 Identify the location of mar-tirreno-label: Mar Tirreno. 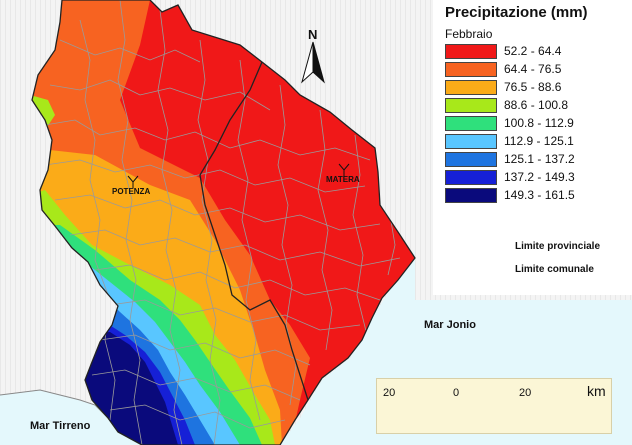
(60, 426).